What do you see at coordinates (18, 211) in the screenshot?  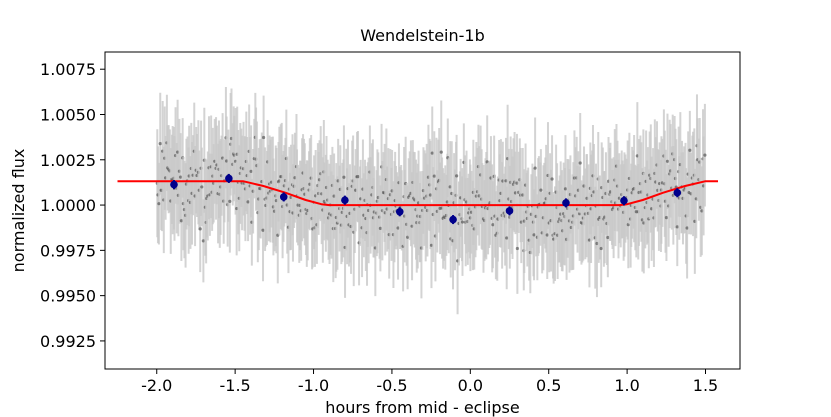 I see `y-axis-label: normalized flux` at bounding box center [18, 211].